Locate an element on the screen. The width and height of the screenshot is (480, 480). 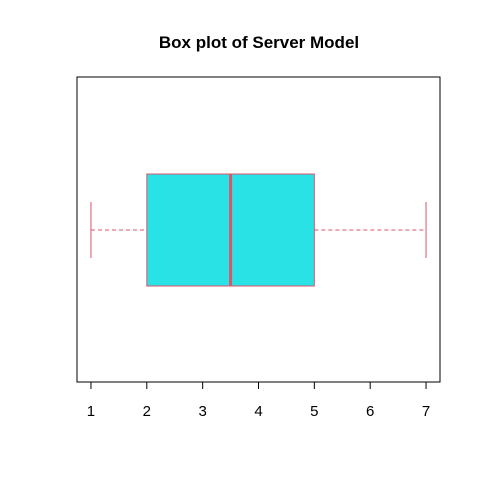
x-tick-label-6: 6 is located at coordinates (370, 411).